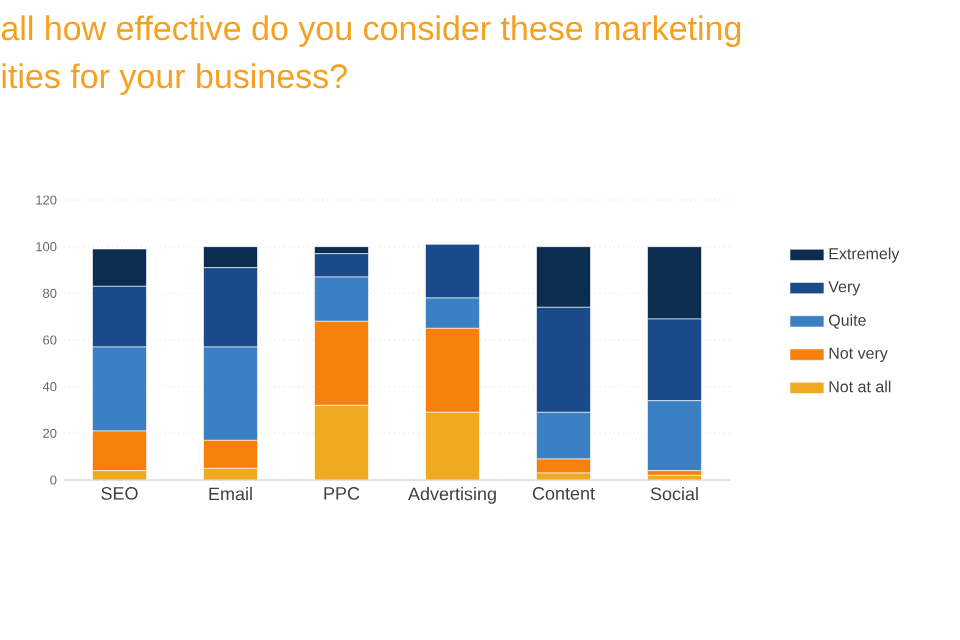 Image resolution: width=960 pixels, height=640 pixels. I want to click on legend-label: Not at all, so click(860, 386).